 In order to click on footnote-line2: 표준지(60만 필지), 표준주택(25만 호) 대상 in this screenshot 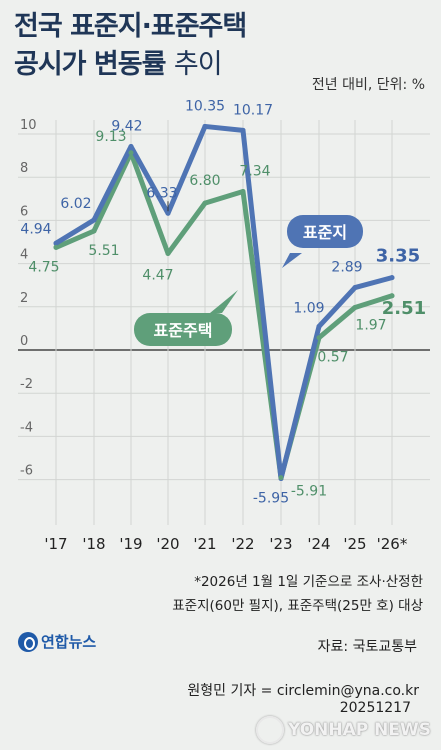, I will do `click(297, 606)`.